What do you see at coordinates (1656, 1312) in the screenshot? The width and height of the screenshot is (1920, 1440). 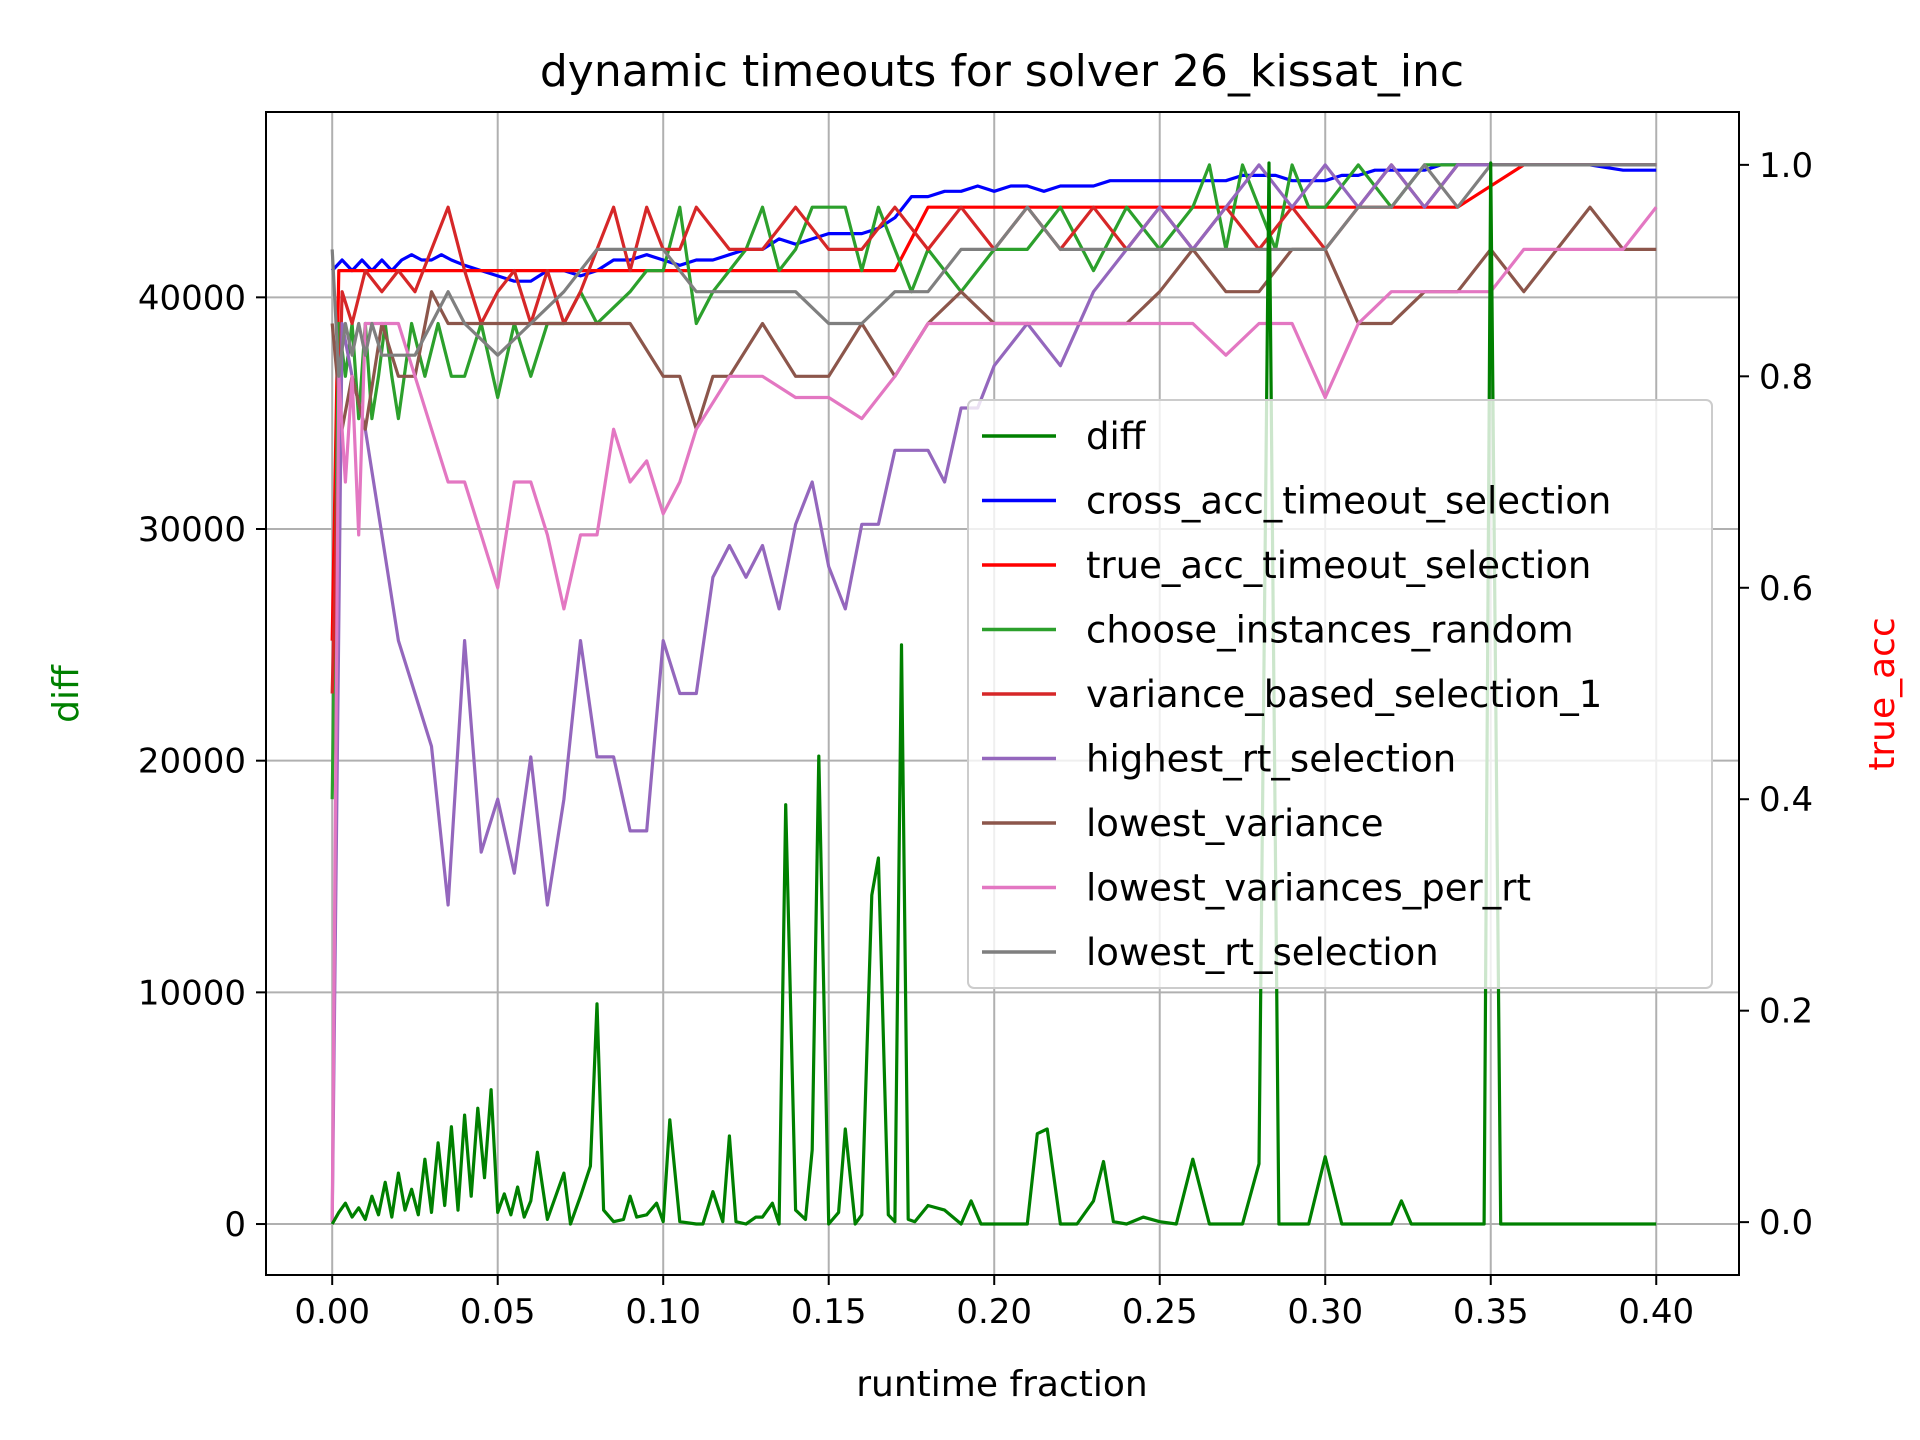 I see `x-tick-label: 0.40` at bounding box center [1656, 1312].